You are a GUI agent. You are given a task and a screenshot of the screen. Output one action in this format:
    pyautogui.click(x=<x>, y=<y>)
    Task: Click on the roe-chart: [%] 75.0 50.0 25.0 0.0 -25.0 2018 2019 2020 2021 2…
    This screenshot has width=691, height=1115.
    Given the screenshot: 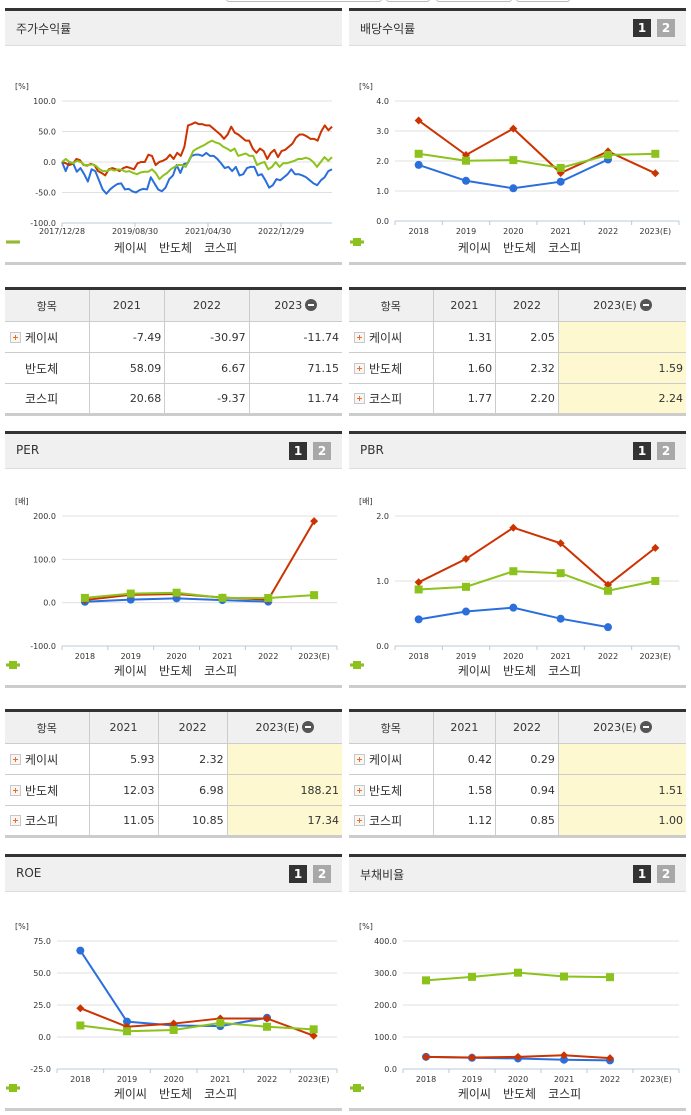 What is the action you would take?
    pyautogui.click(x=173, y=1001)
    